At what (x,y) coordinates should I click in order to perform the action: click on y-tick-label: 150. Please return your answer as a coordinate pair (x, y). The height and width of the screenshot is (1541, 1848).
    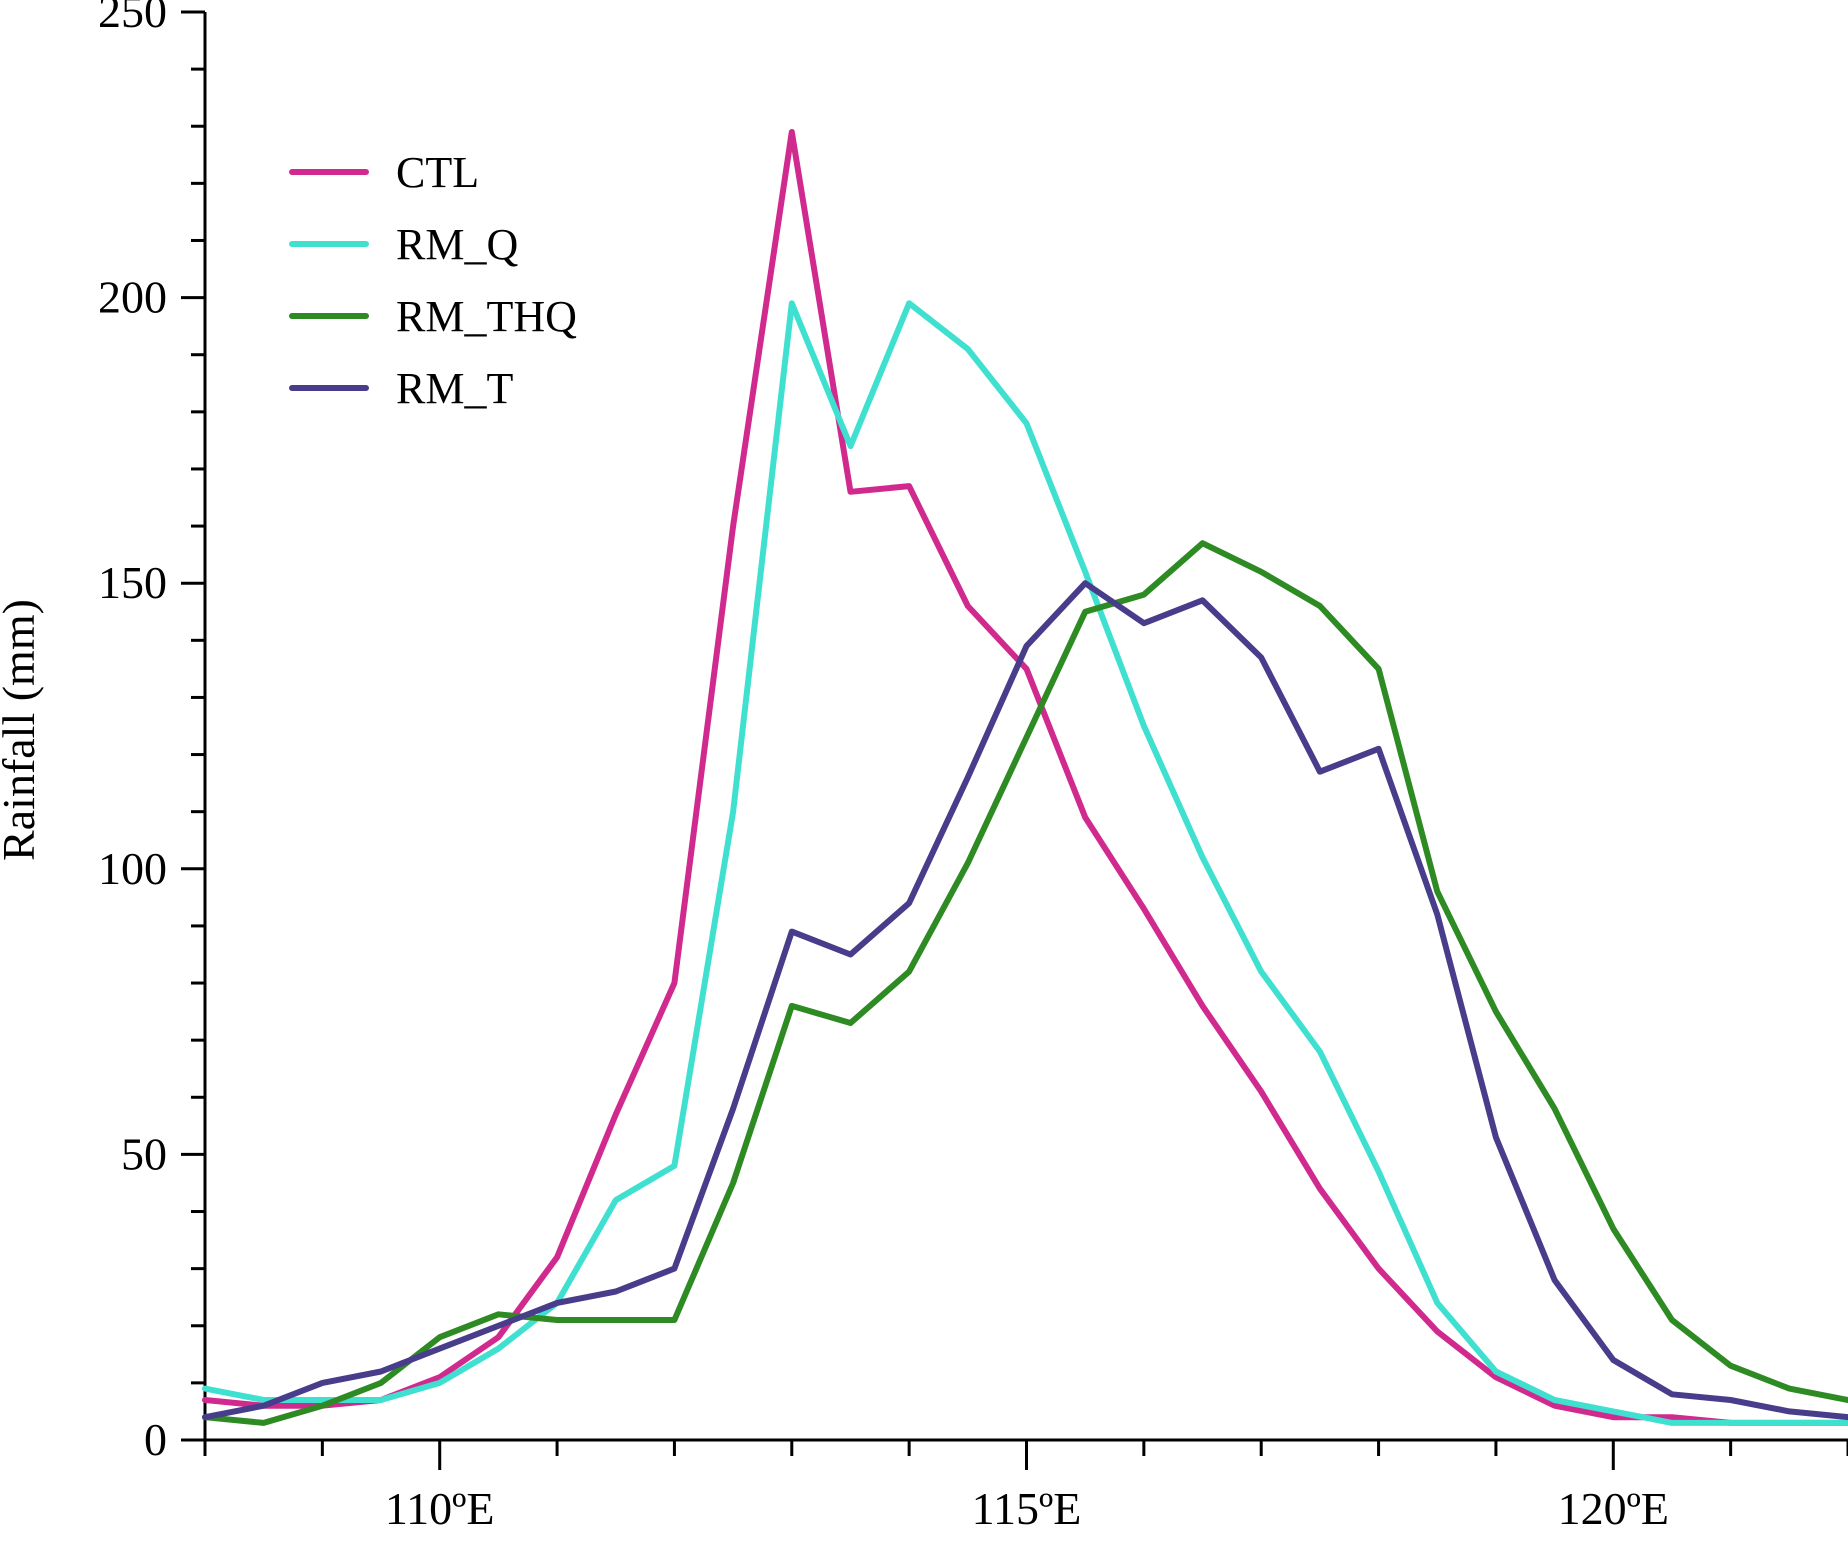
    Looking at the image, I should click on (132, 582).